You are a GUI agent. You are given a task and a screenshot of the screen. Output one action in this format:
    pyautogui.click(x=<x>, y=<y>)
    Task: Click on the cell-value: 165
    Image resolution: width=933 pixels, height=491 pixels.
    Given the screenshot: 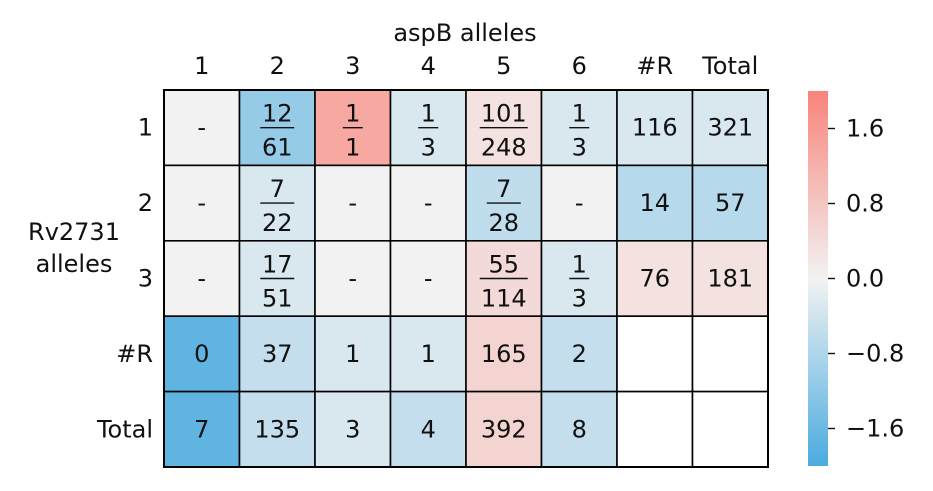 What is the action you would take?
    pyautogui.click(x=504, y=354)
    